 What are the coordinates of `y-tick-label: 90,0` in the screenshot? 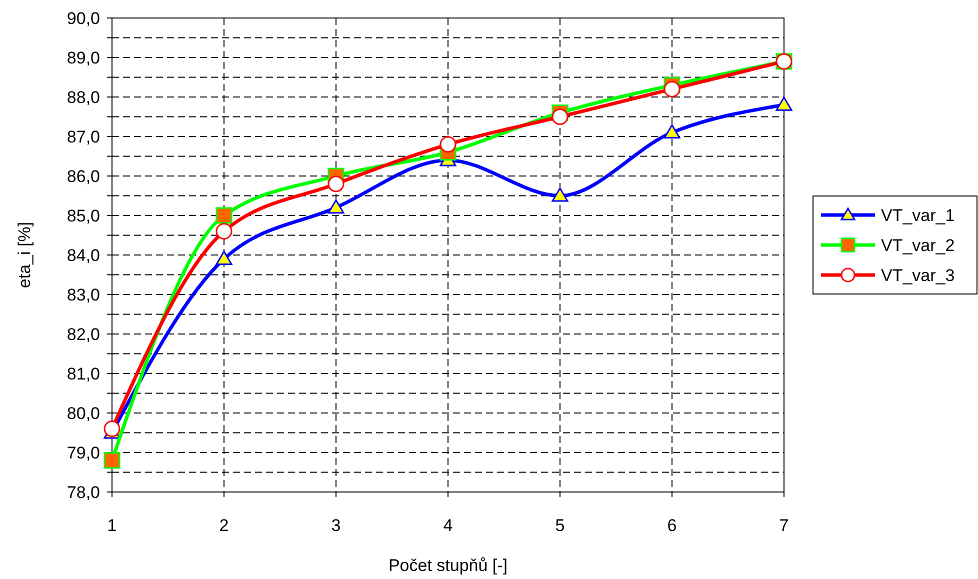 It's located at (83, 18).